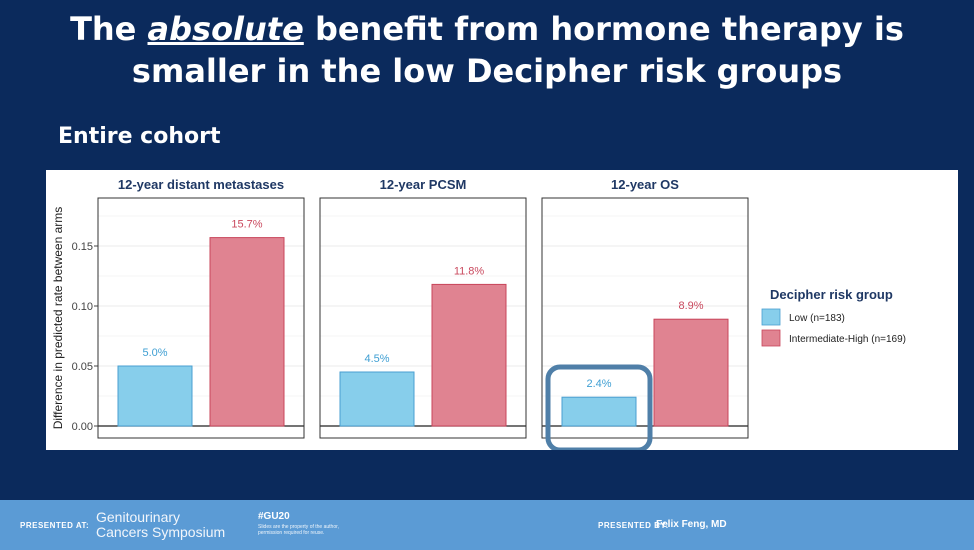  Describe the element at coordinates (82, 427) in the screenshot. I see `y-tick-label: 0.00` at that location.